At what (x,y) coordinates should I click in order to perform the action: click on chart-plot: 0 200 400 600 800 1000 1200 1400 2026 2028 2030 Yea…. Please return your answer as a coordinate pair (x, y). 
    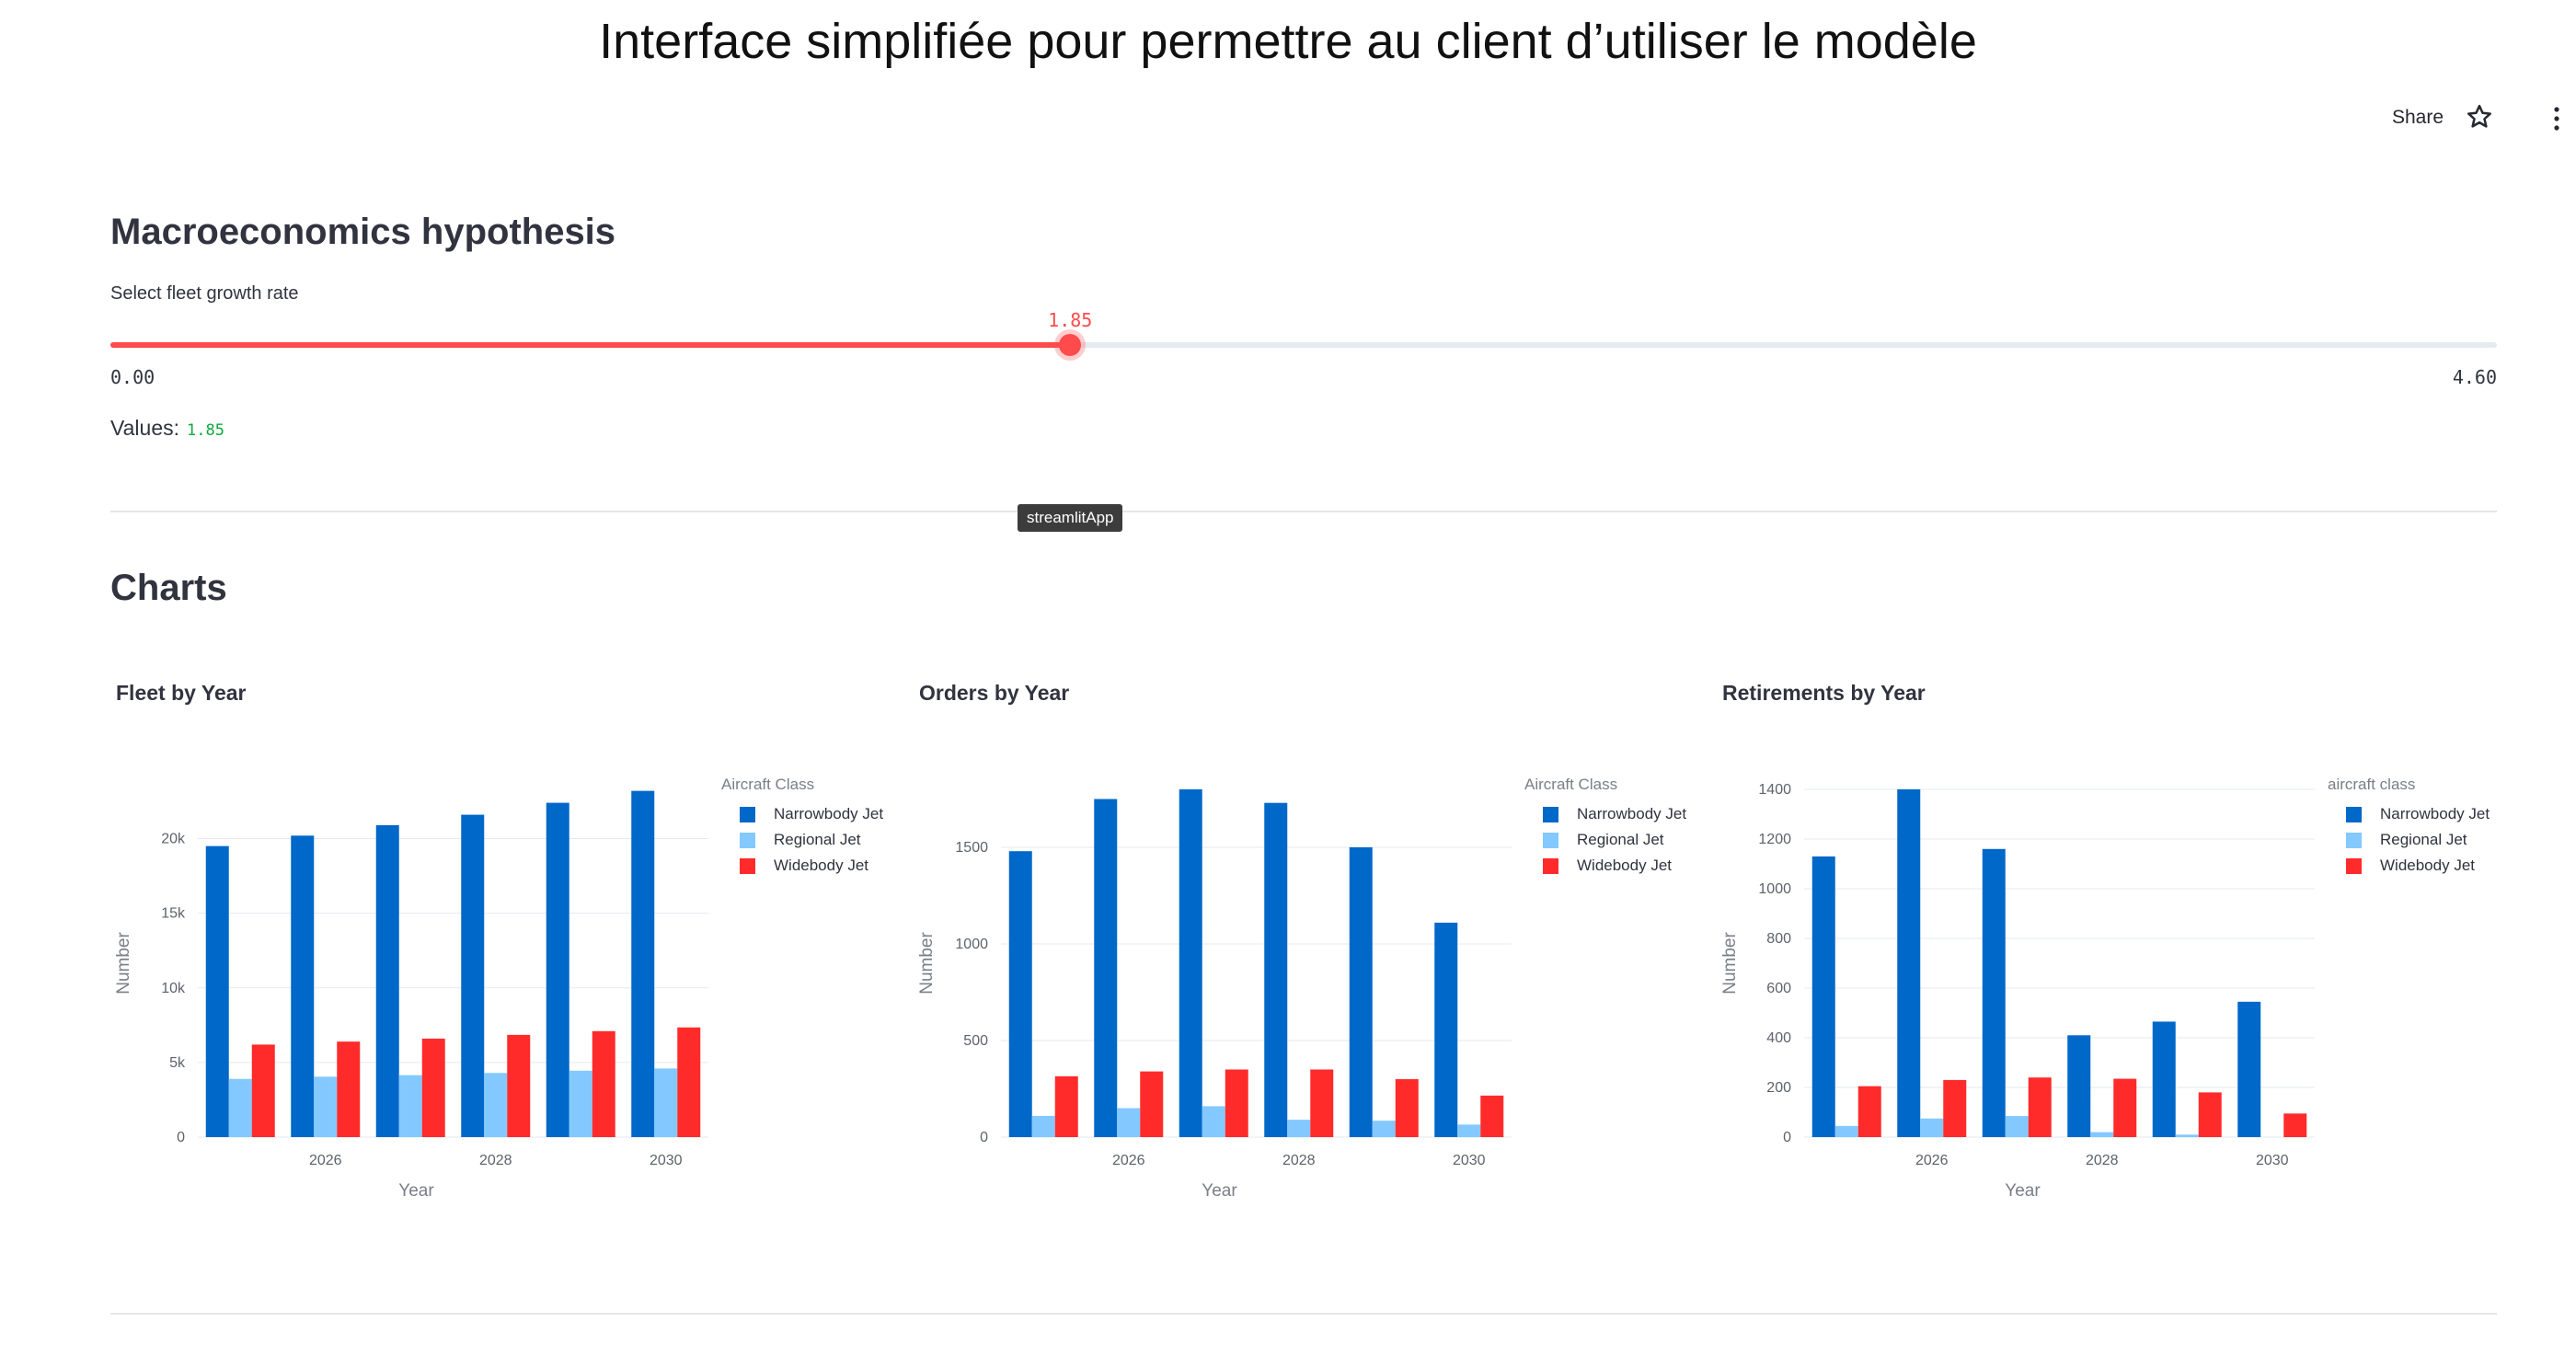
    Looking at the image, I should click on (2020, 948).